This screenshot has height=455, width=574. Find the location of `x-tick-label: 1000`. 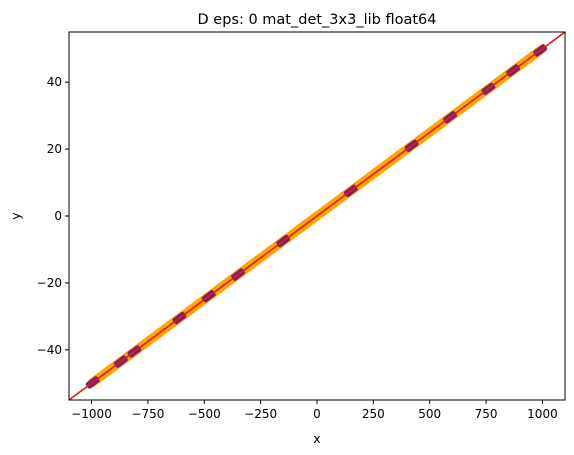

x-tick-label: 1000 is located at coordinates (542, 414).